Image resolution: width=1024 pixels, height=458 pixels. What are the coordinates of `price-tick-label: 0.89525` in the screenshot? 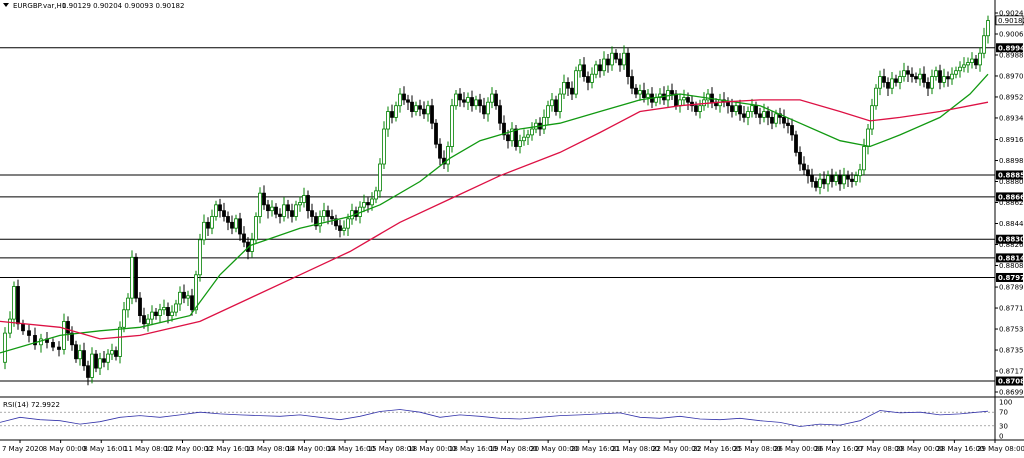 It's located at (1011, 97).